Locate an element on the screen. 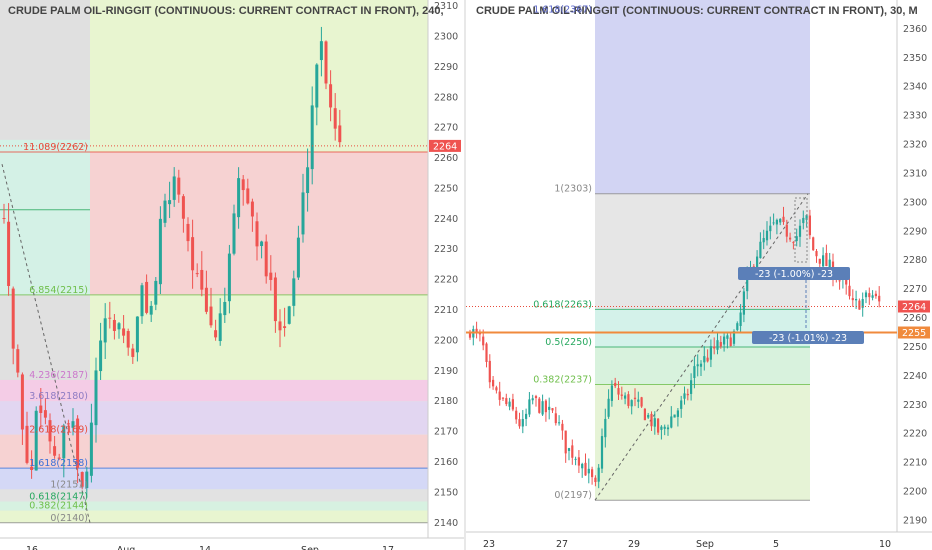  panel-1-y-tick: 2210 is located at coordinates (446, 310).